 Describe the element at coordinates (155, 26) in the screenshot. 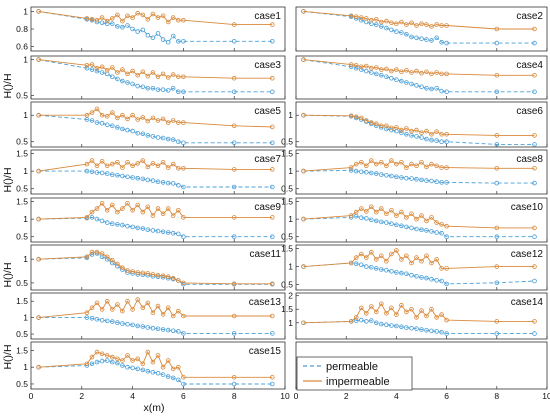

I see `series-line-permeable` at that location.